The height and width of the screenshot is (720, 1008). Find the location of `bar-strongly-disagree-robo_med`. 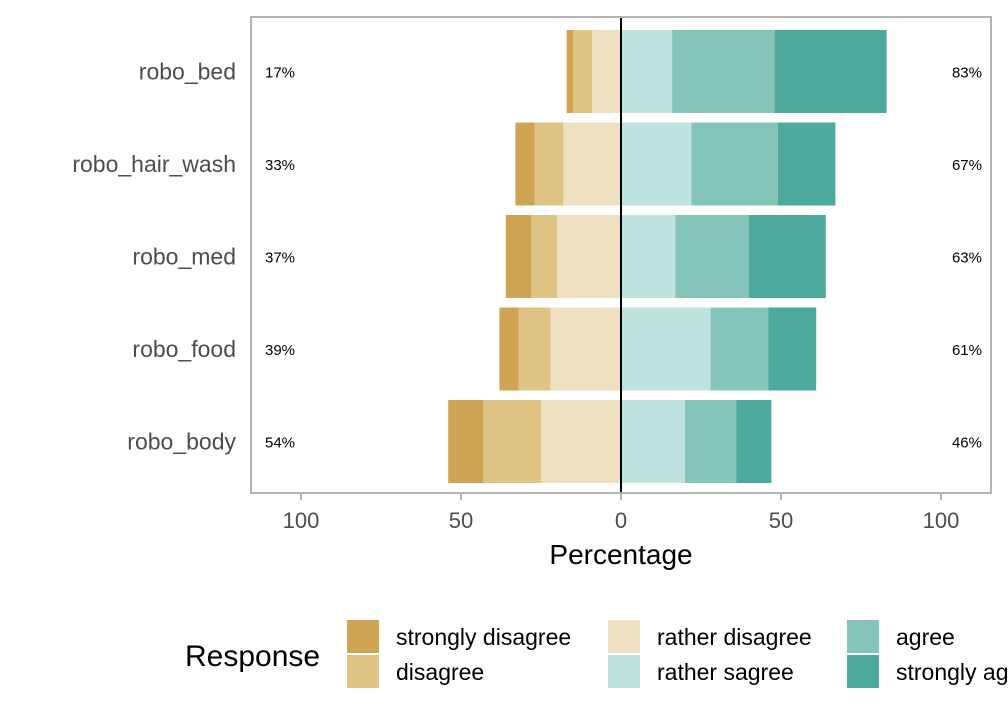

bar-strongly-disagree-robo_med is located at coordinates (518, 256).